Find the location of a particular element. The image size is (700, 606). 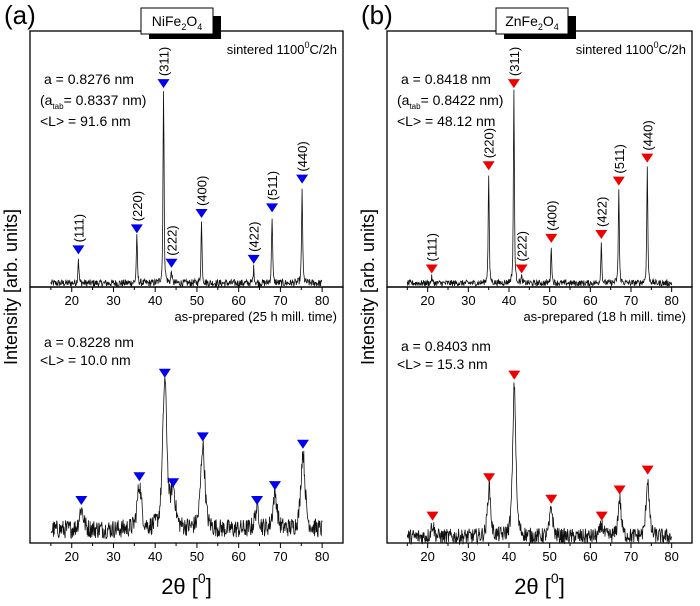

compound-base: ZnFe is located at coordinates (521, 21).